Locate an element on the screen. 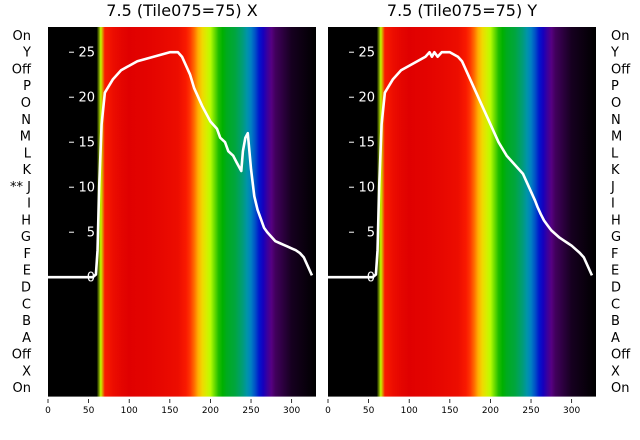  row-label: O is located at coordinates (616, 103).